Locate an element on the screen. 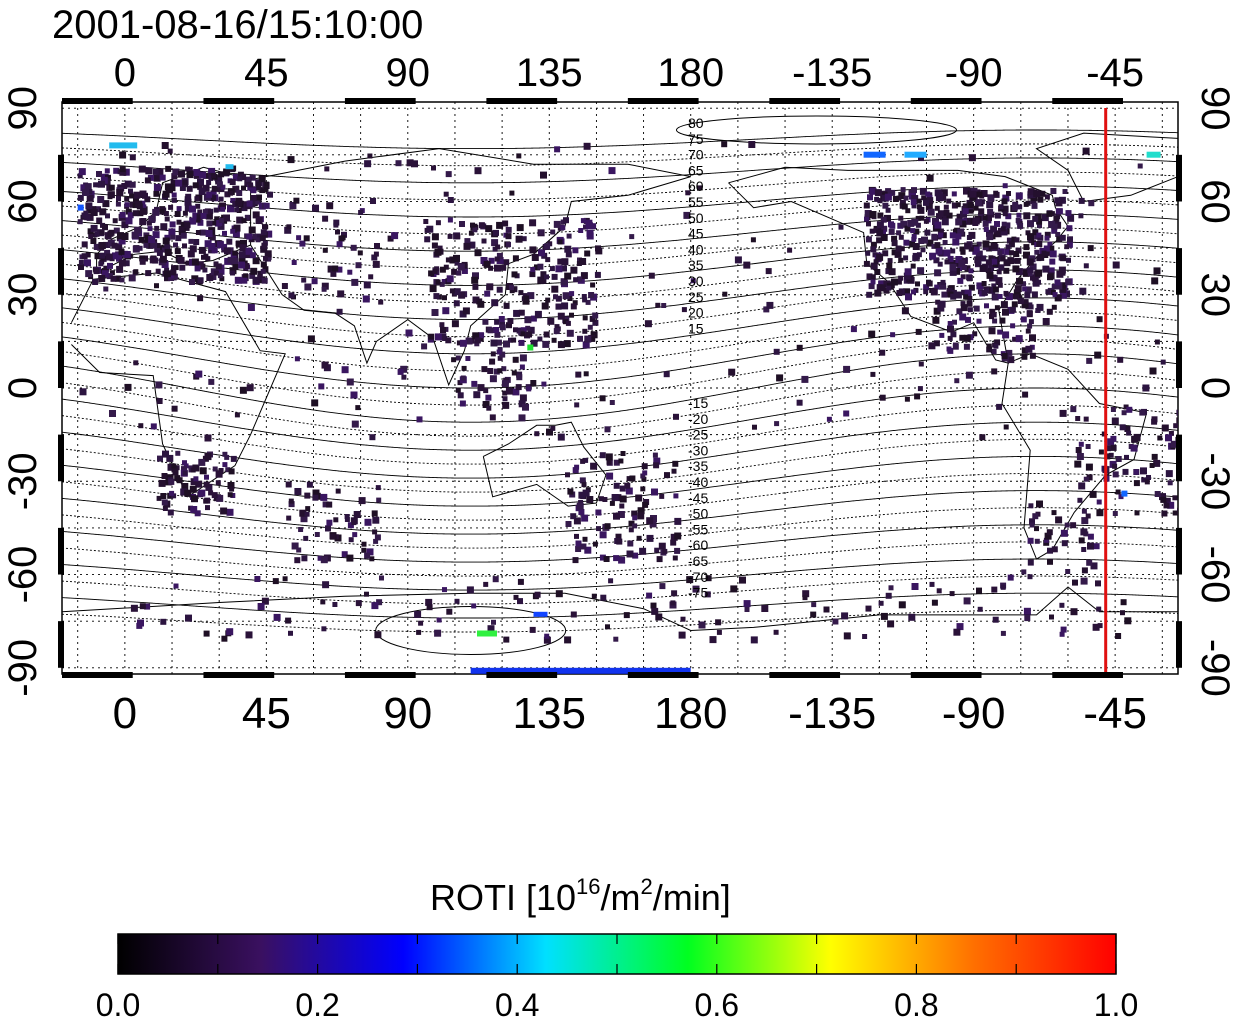  longitude-tick-label-top: 135 is located at coordinates (549, 73).